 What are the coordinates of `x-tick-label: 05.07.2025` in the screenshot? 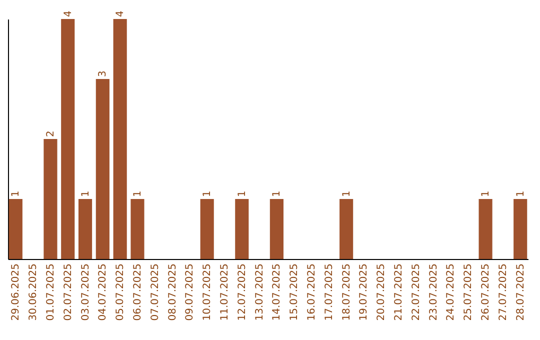 It's located at (120, 292).